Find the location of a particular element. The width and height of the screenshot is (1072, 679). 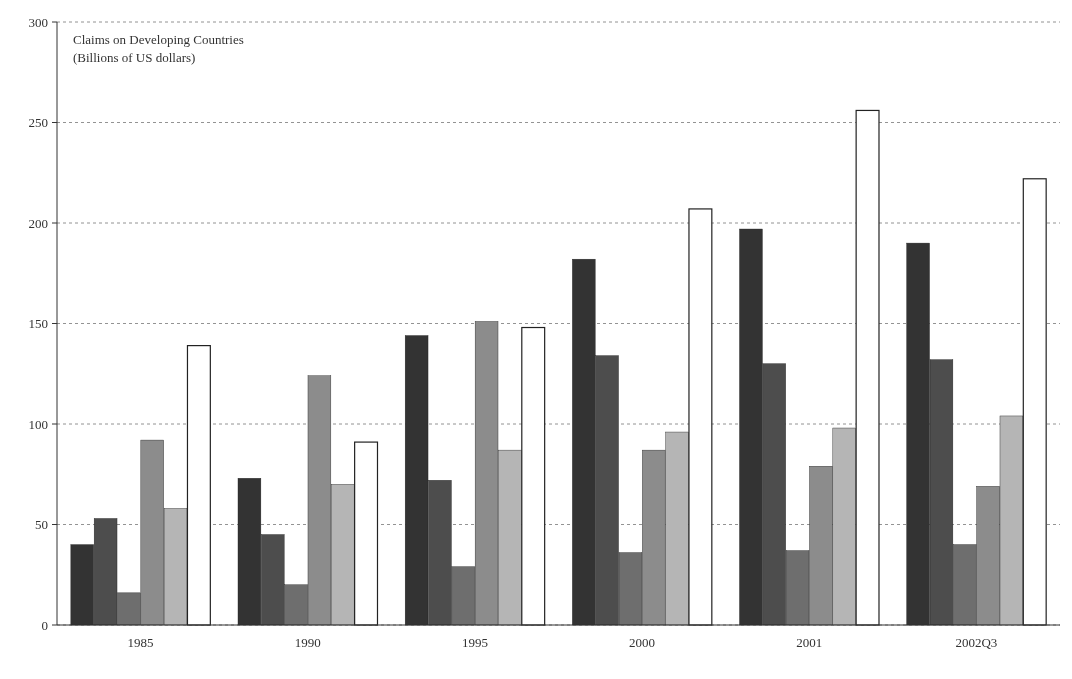

y-tick-label: 0 is located at coordinates (44, 625).